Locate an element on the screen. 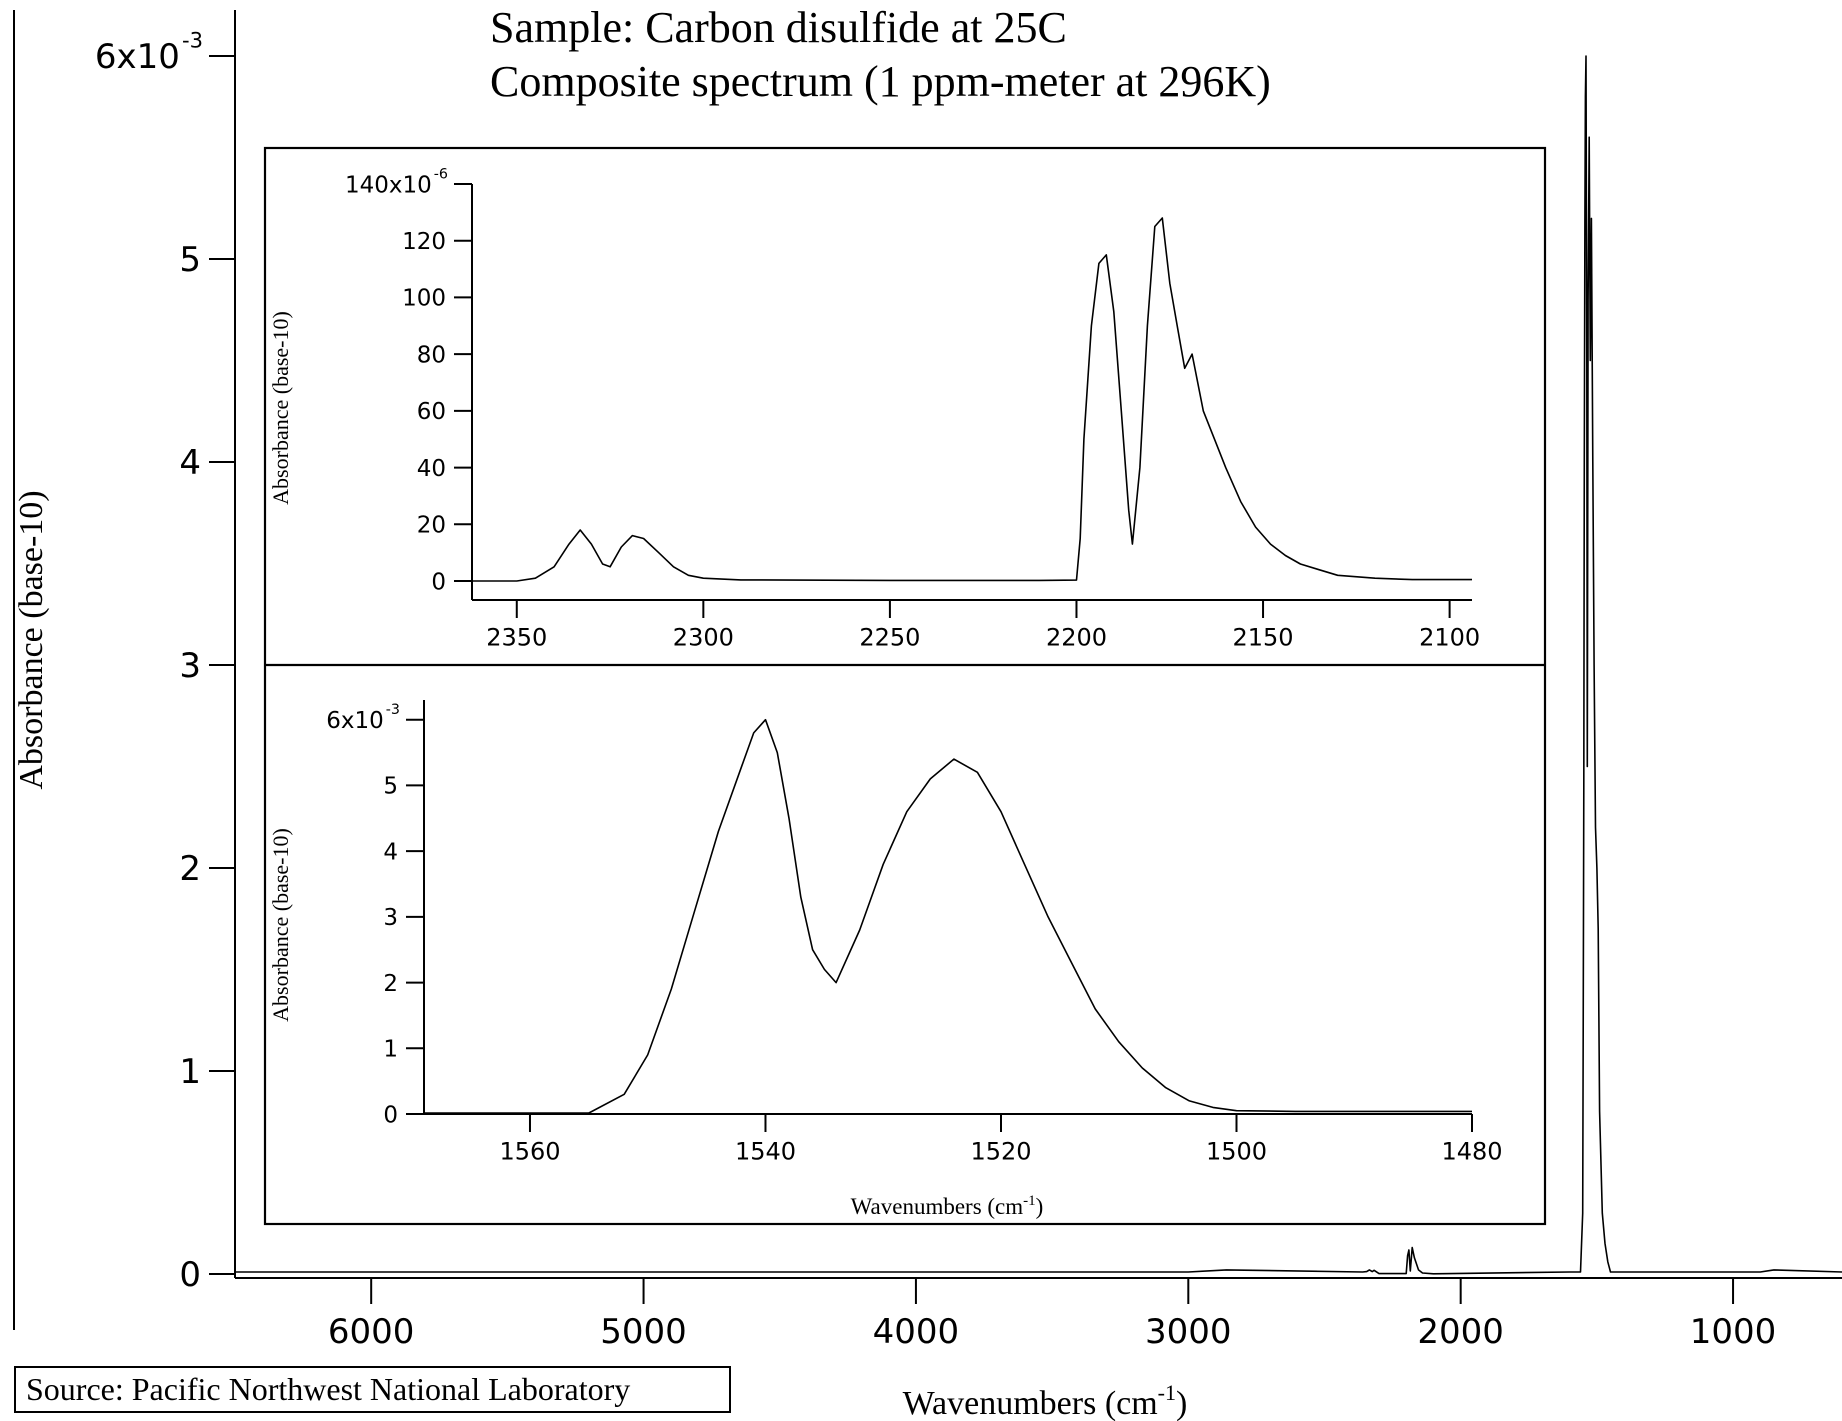 The height and width of the screenshot is (1421, 1842). inset-top-ytick-label: 20 is located at coordinates (431, 526).